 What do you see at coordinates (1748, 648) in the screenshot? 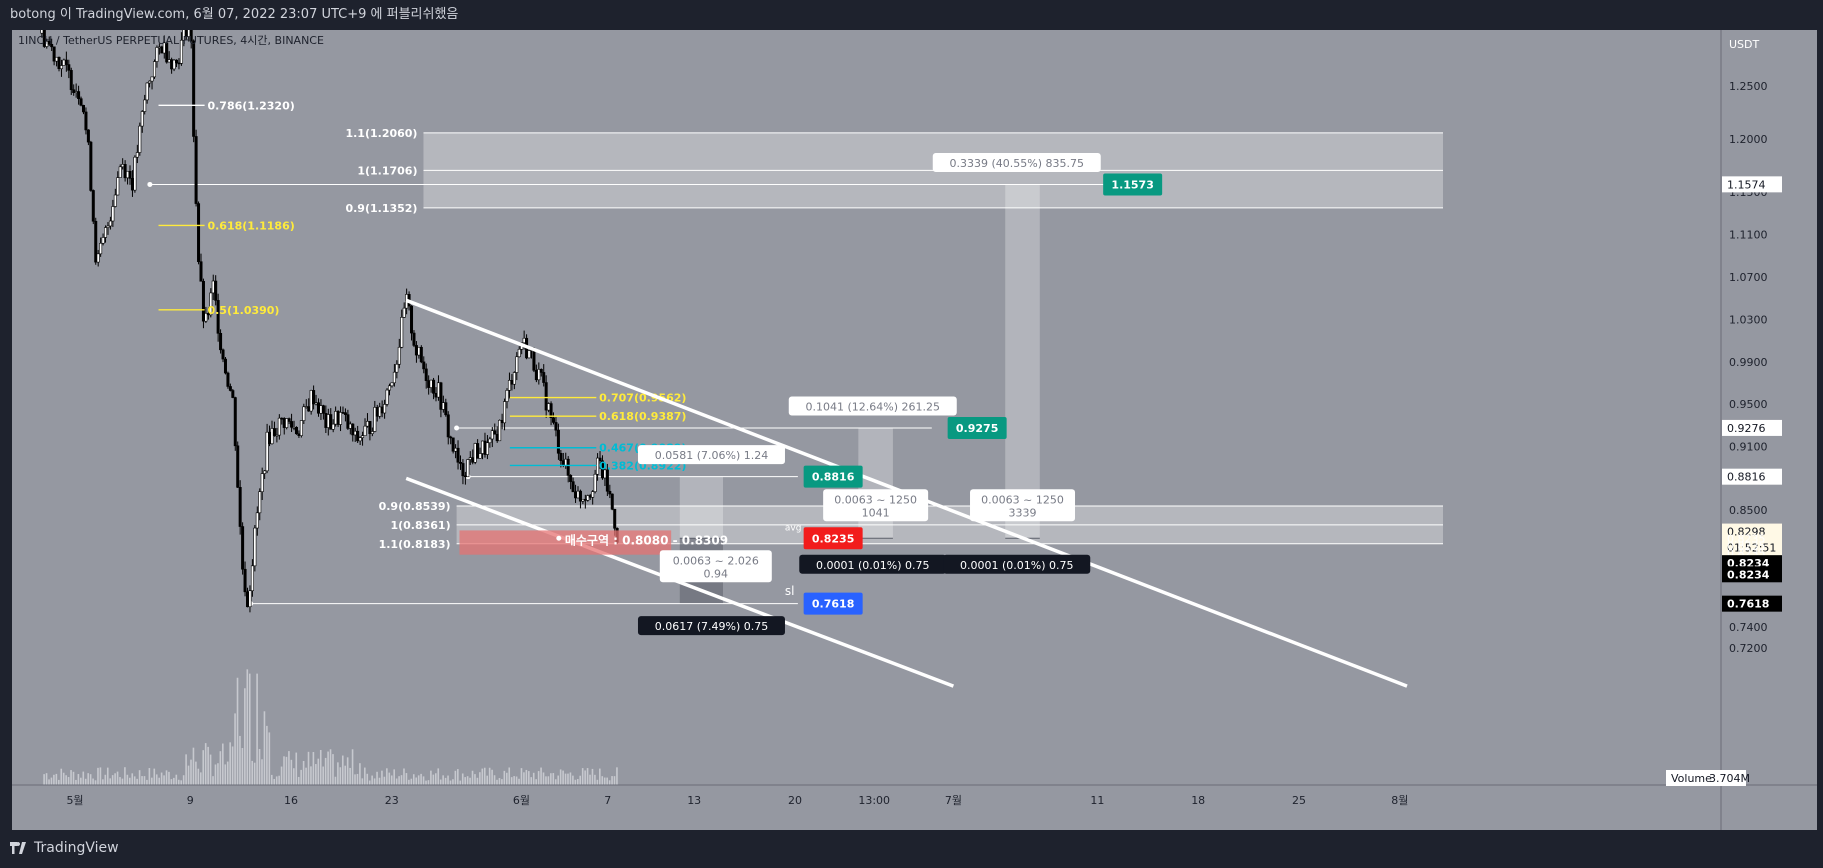
I see `y-tick-label: 0.7200` at bounding box center [1748, 648].